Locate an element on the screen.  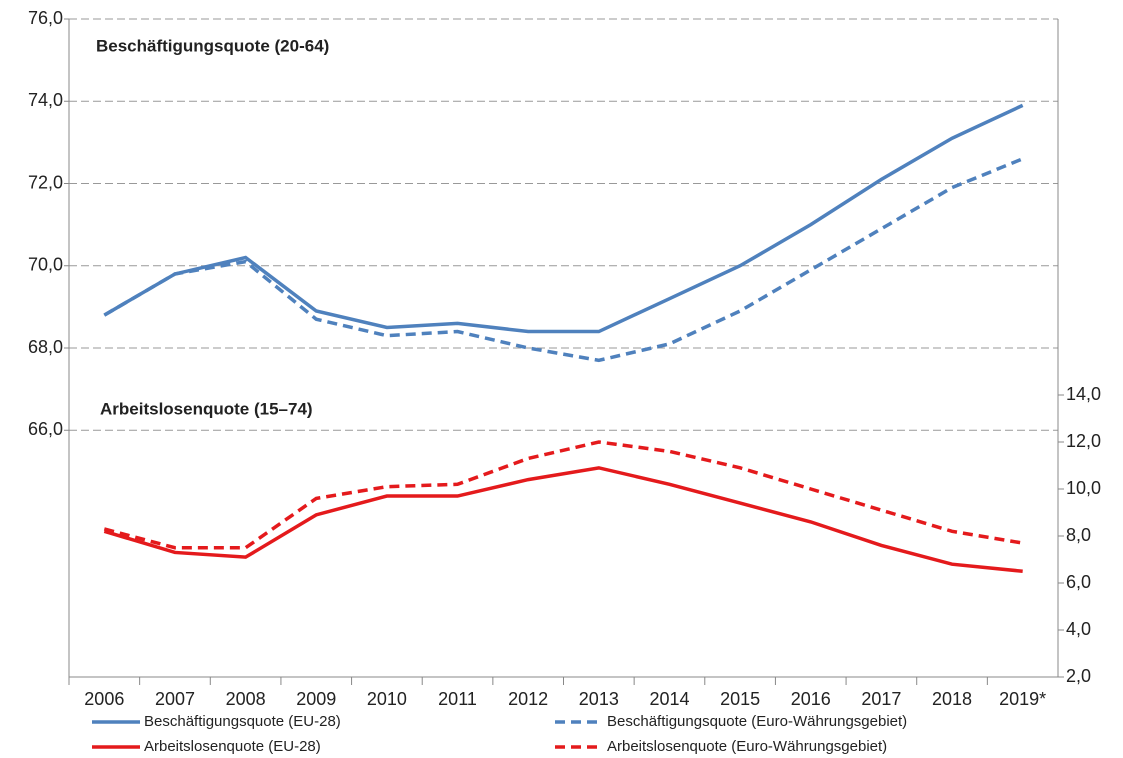
y-tick-label: 68,0 is located at coordinates (45, 347).